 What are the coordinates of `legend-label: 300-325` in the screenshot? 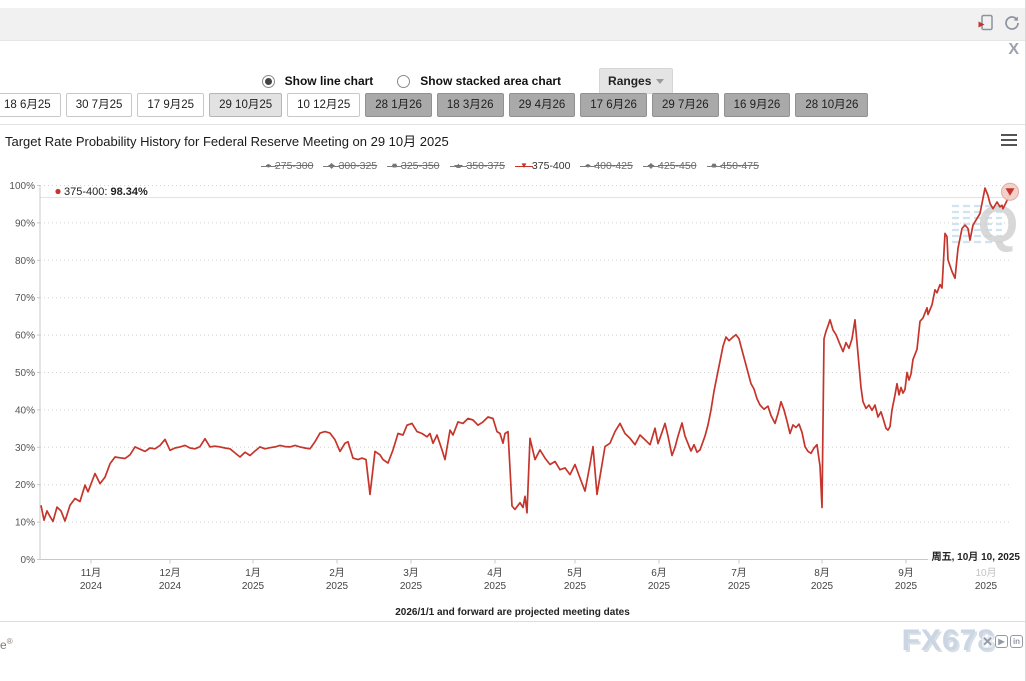 It's located at (358, 166).